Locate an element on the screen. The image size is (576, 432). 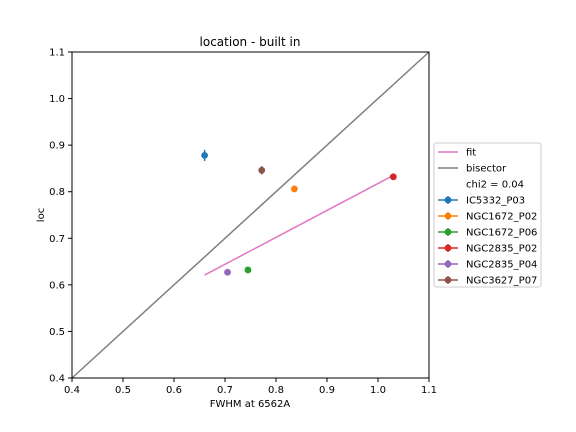
legend-label-fit: fit is located at coordinates (471, 153).